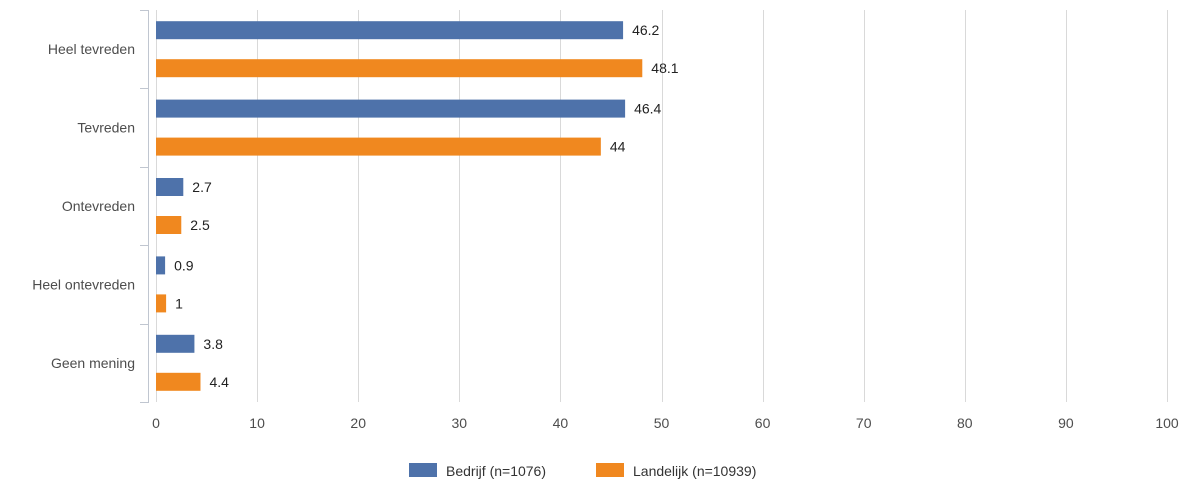 The width and height of the screenshot is (1183, 491). Describe the element at coordinates (213, 344) in the screenshot. I see `data-label: 3.8` at that location.